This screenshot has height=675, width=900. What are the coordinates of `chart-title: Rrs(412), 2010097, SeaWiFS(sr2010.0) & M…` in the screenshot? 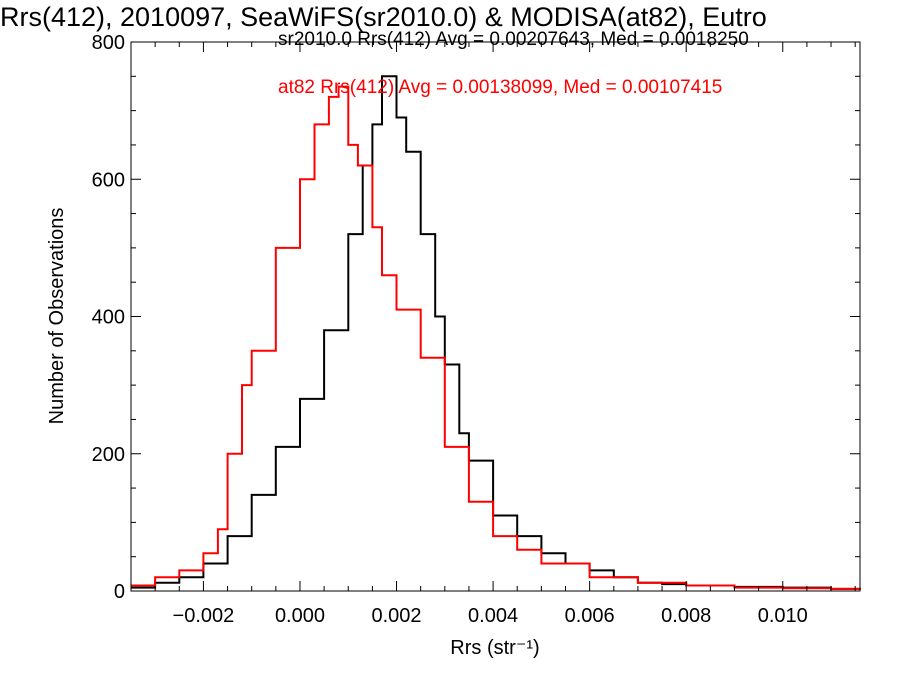 It's located at (383, 17).